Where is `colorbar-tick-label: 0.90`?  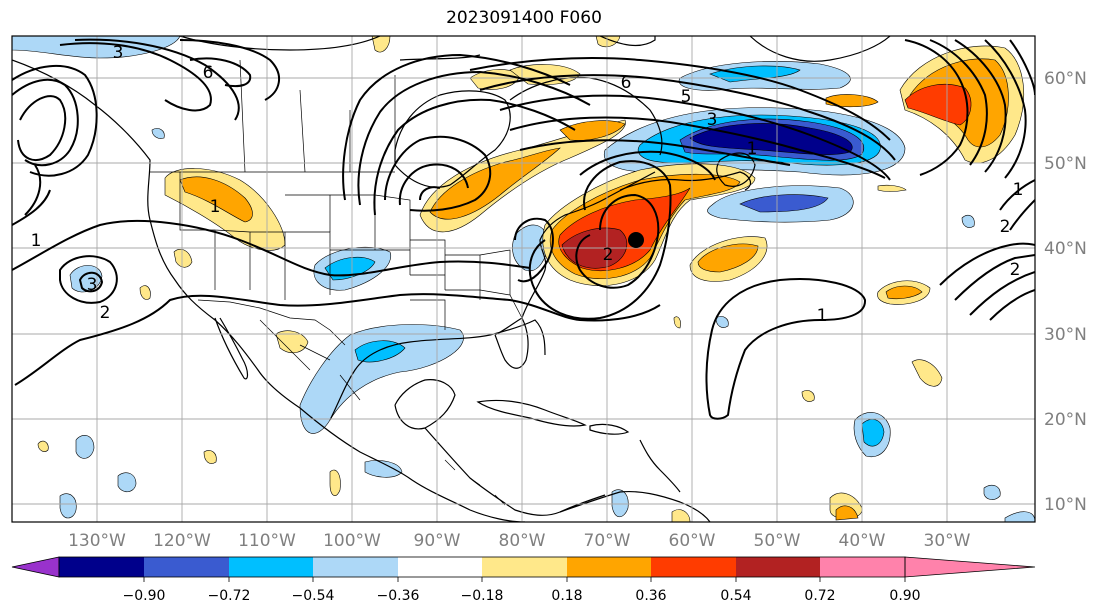
colorbar-tick-label: 0.90 is located at coordinates (904, 596).